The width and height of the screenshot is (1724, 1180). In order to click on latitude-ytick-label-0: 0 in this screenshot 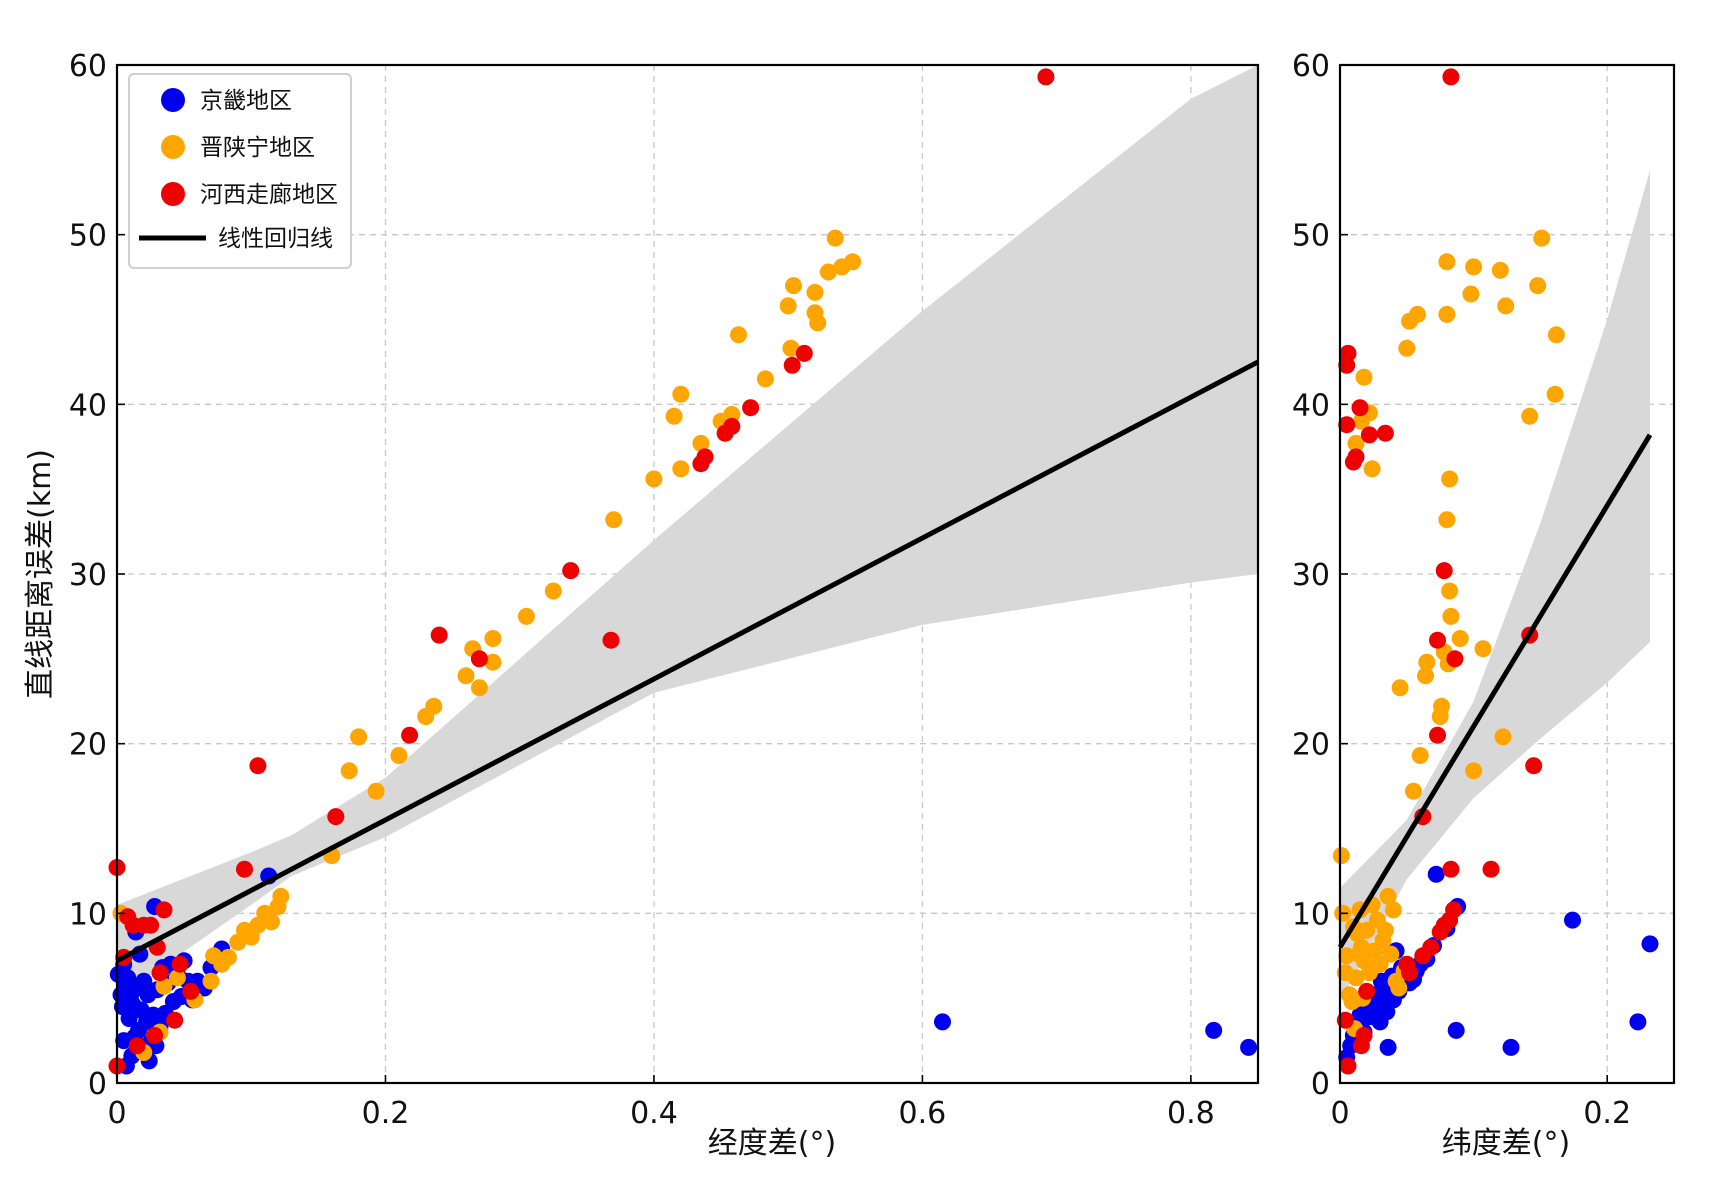, I will do `click(1320, 1084)`.